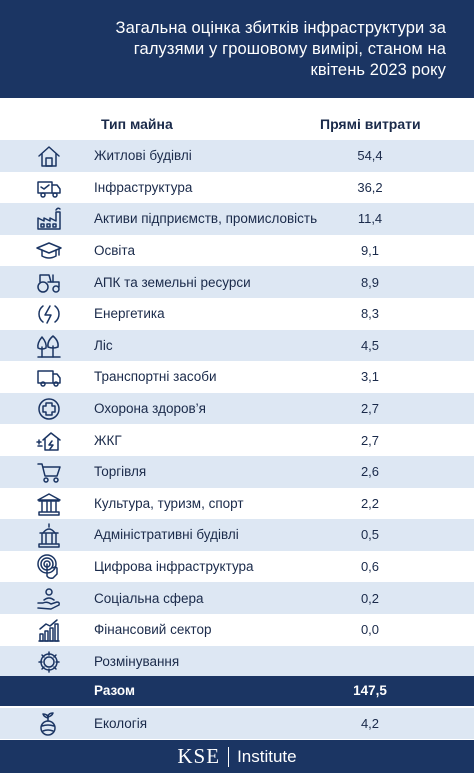  What do you see at coordinates (378, 69) in the screenshot?
I see `title-line-3: квітень 2023 року` at bounding box center [378, 69].